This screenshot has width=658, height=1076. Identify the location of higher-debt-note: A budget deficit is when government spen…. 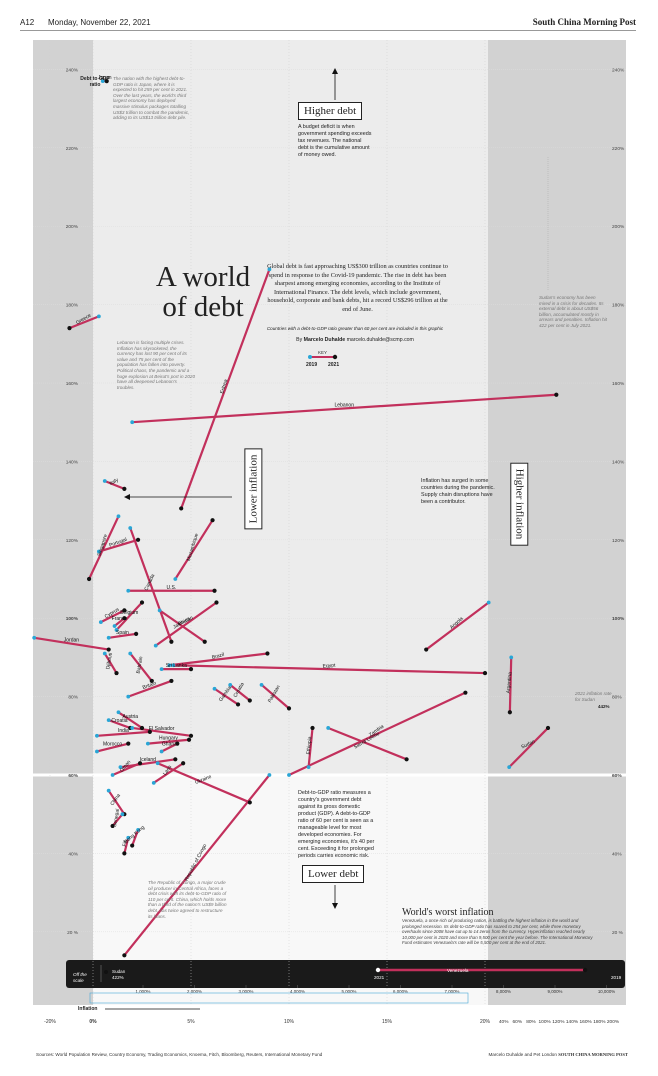
(335, 141).